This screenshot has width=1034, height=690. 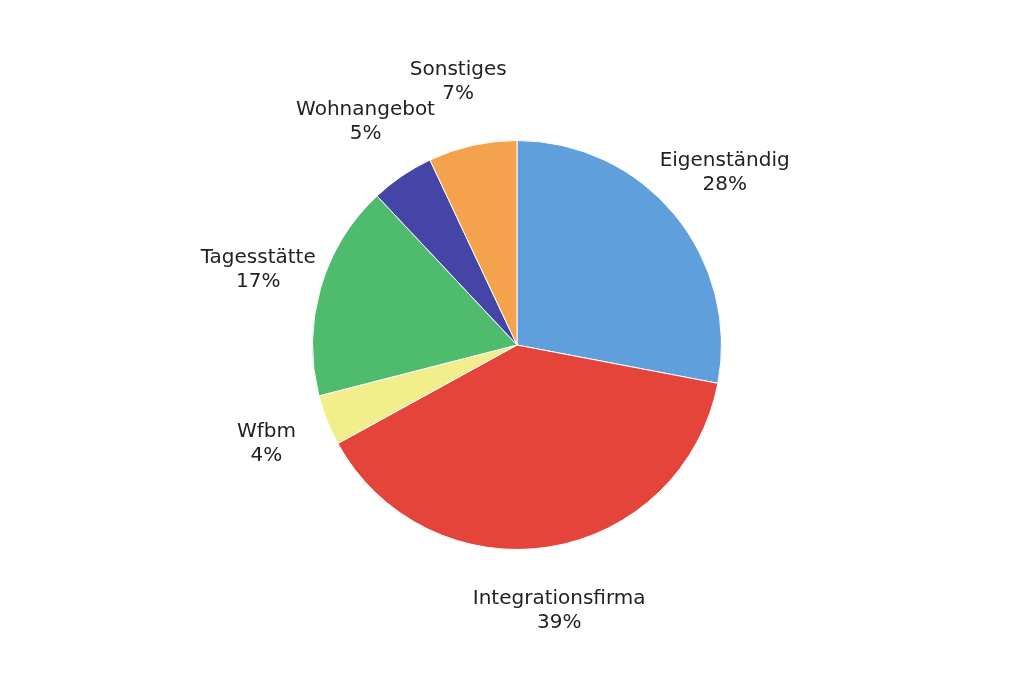 I want to click on slice-label: Integrationsfirma, so click(x=559, y=597).